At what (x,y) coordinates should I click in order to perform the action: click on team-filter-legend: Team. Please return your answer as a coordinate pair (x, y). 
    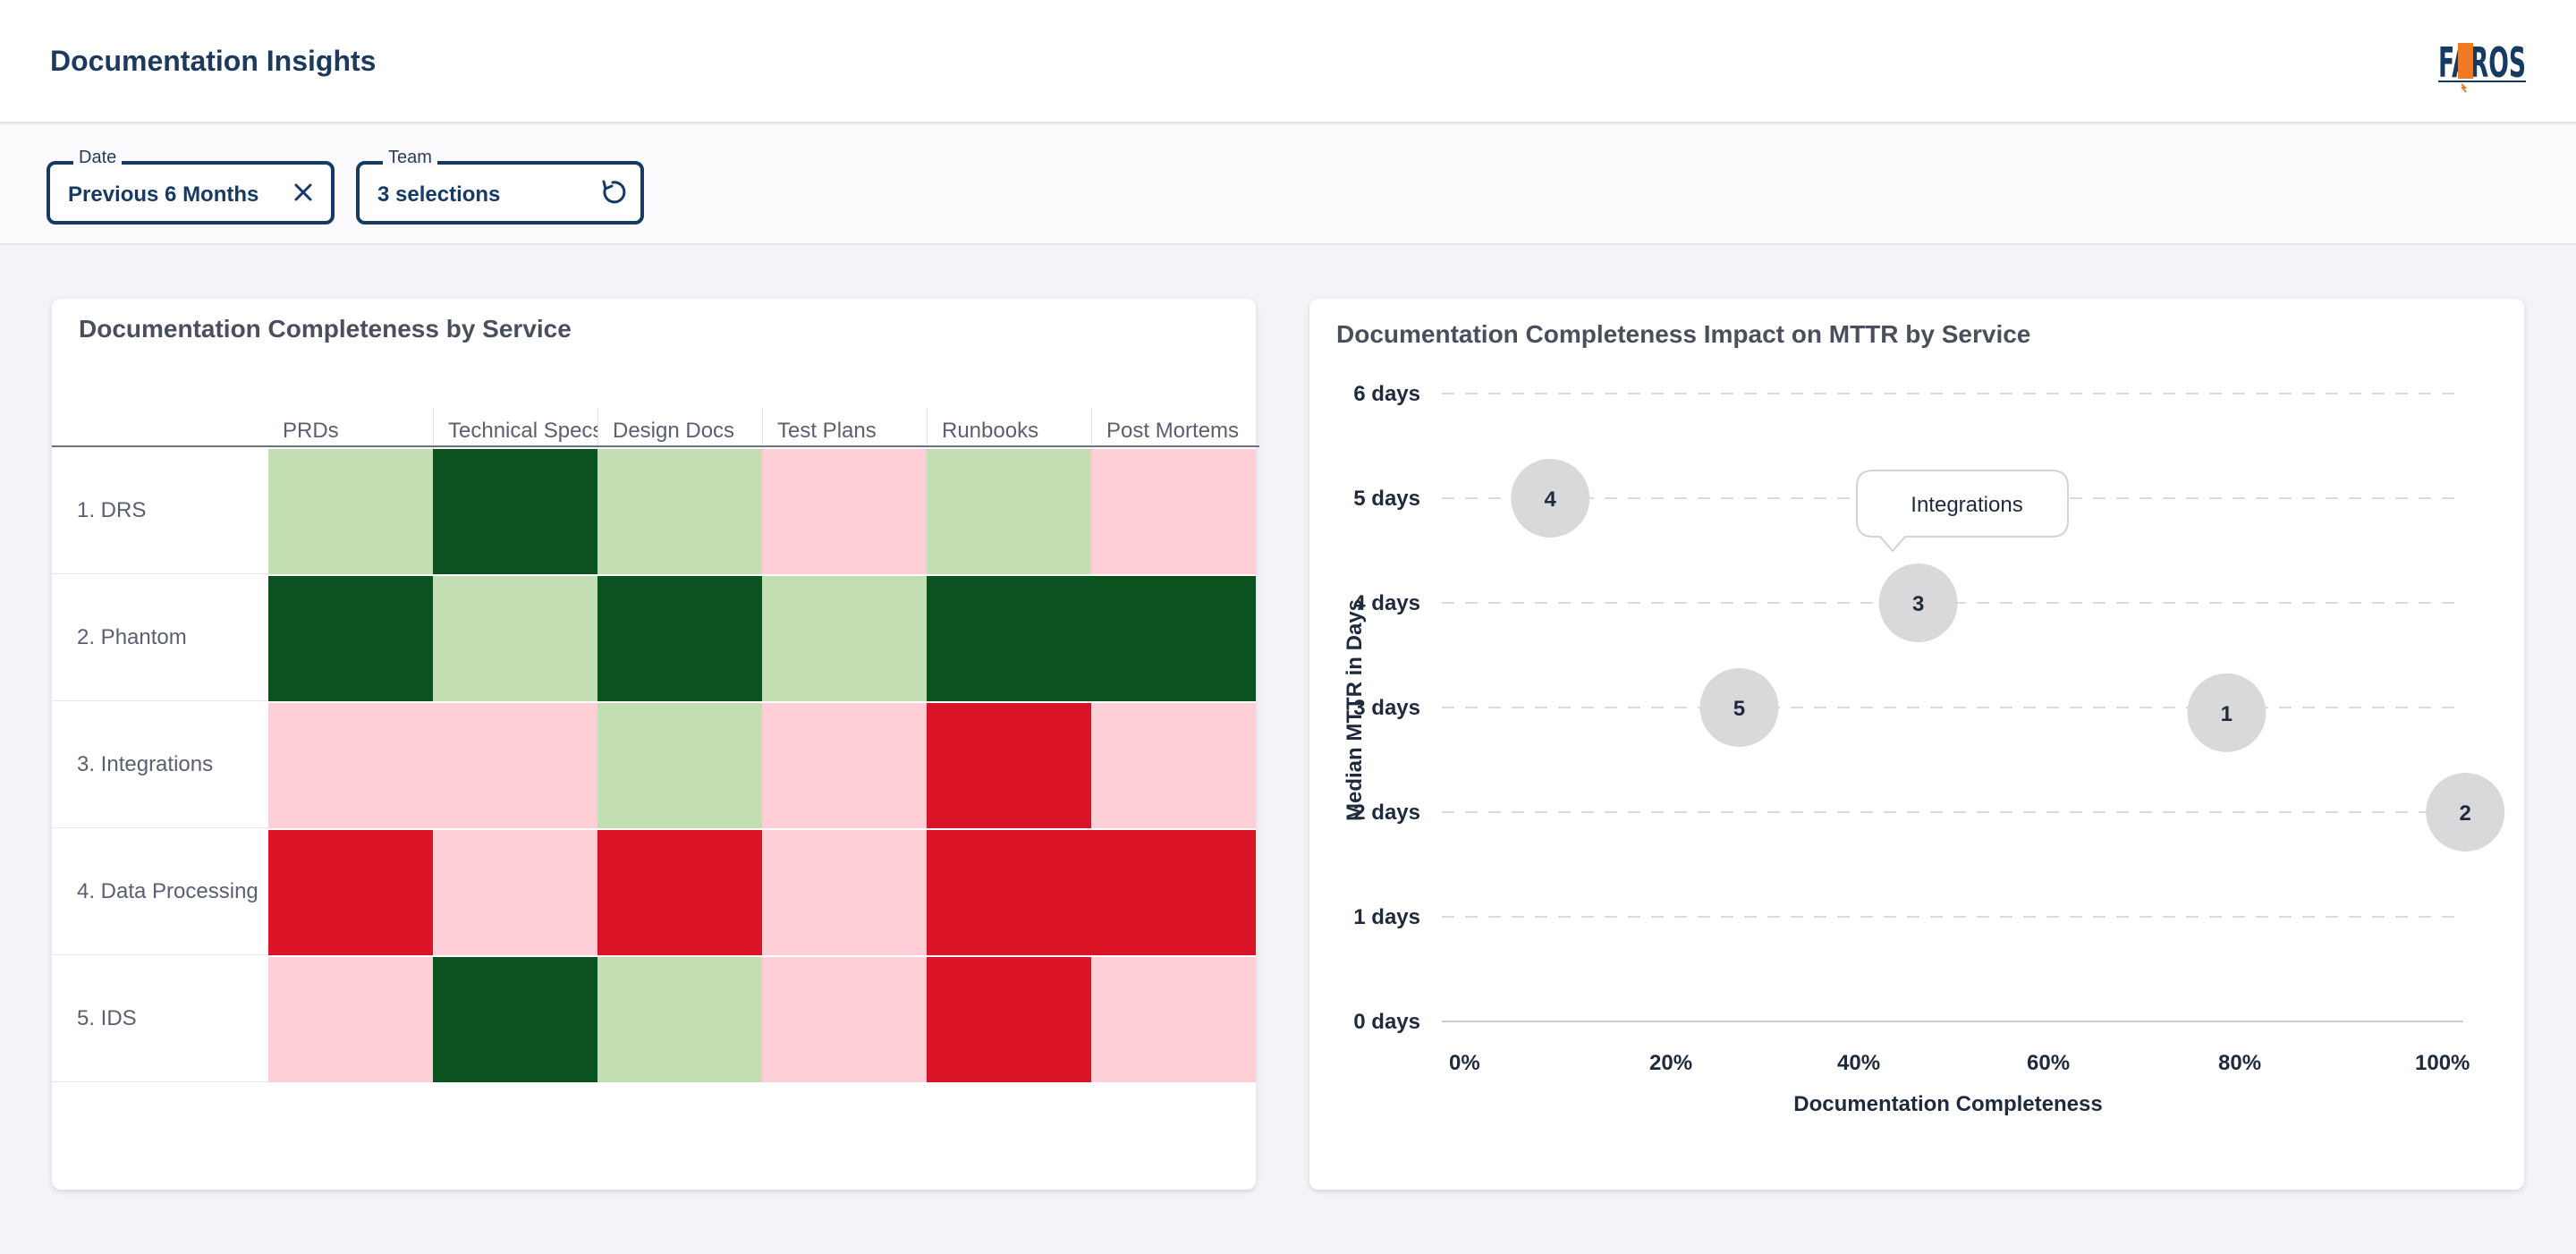
    Looking at the image, I should click on (410, 158).